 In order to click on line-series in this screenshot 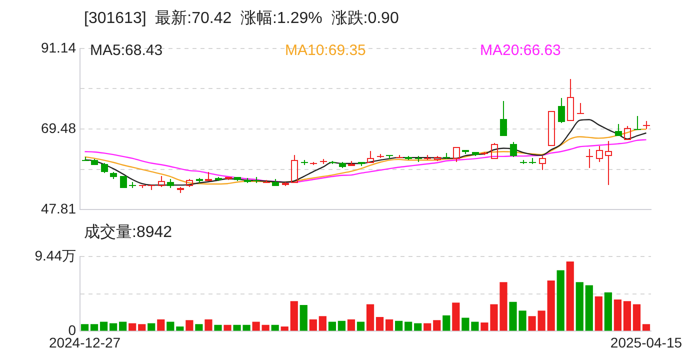, I will do `click(365, 156)`.